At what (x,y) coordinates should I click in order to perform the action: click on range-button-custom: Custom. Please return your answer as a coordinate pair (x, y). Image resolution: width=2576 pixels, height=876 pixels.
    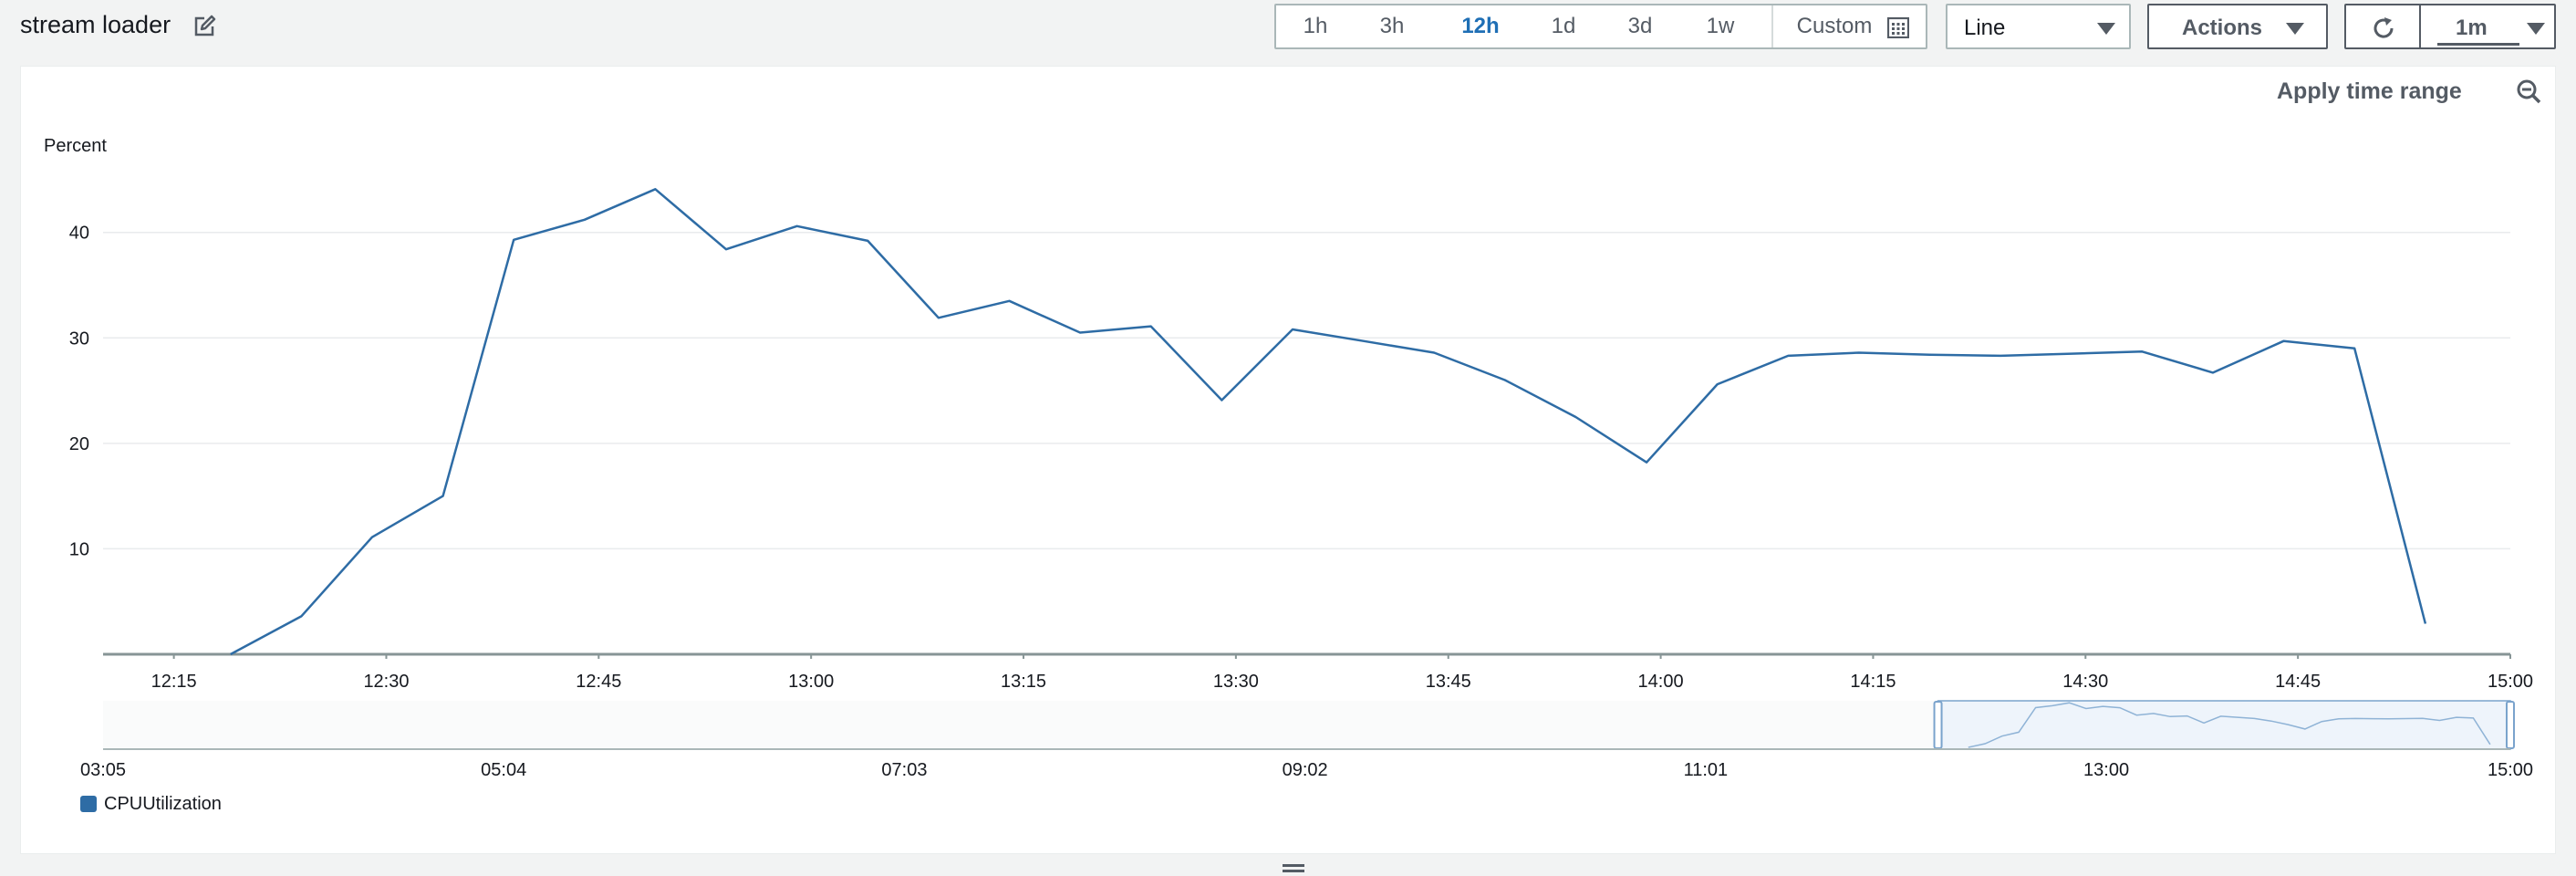
    Looking at the image, I should click on (1834, 26).